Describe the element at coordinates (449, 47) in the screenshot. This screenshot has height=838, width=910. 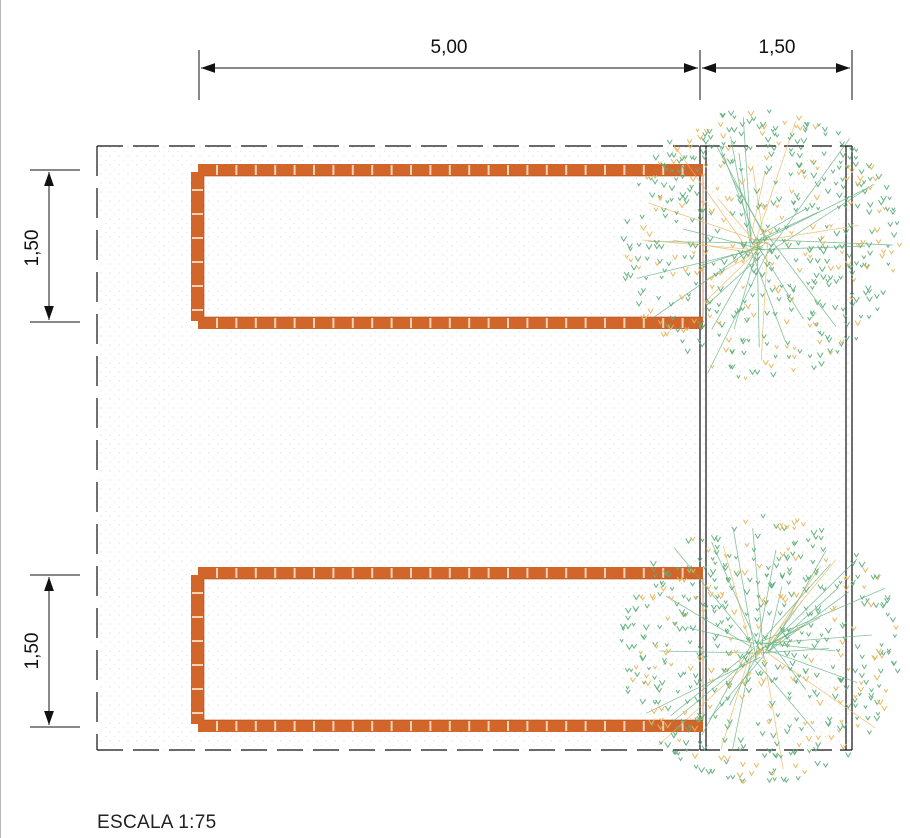
I see `dimension-label: 5,00` at that location.